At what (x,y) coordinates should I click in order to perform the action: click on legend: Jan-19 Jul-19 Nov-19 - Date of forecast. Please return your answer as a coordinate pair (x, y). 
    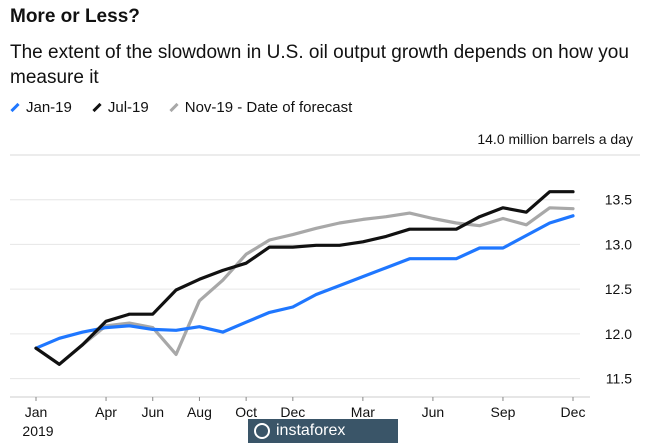
    Looking at the image, I should click on (181, 107).